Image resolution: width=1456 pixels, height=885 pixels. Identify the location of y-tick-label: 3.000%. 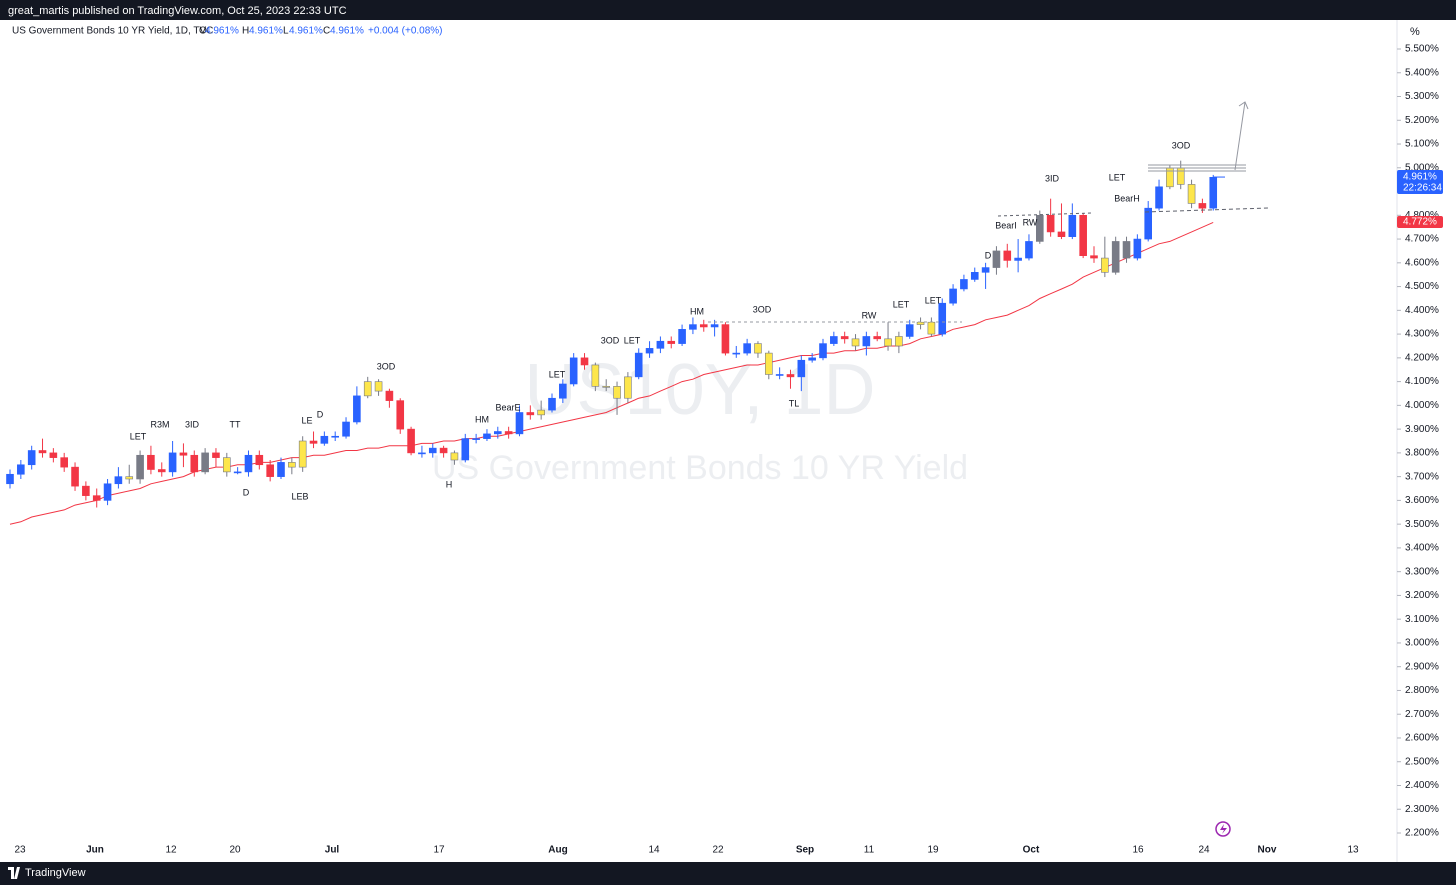
(1422, 643).